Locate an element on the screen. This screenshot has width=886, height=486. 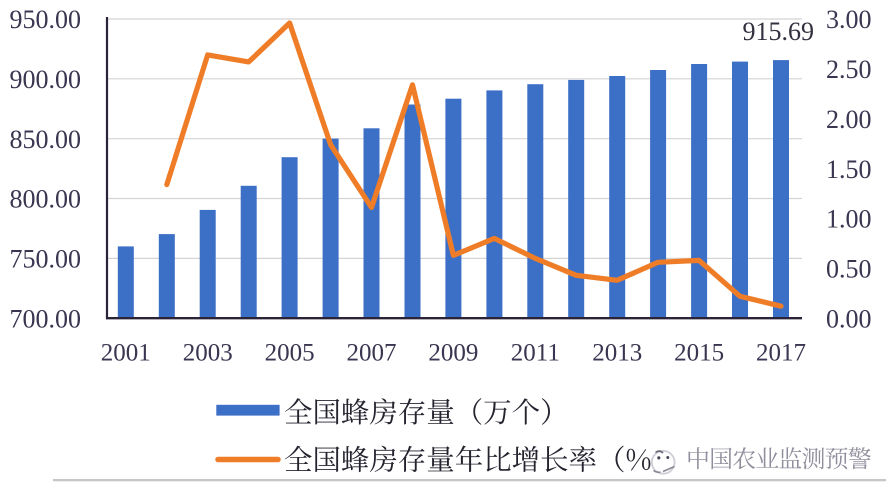
svg-text: 2013 is located at coordinates (617, 353).